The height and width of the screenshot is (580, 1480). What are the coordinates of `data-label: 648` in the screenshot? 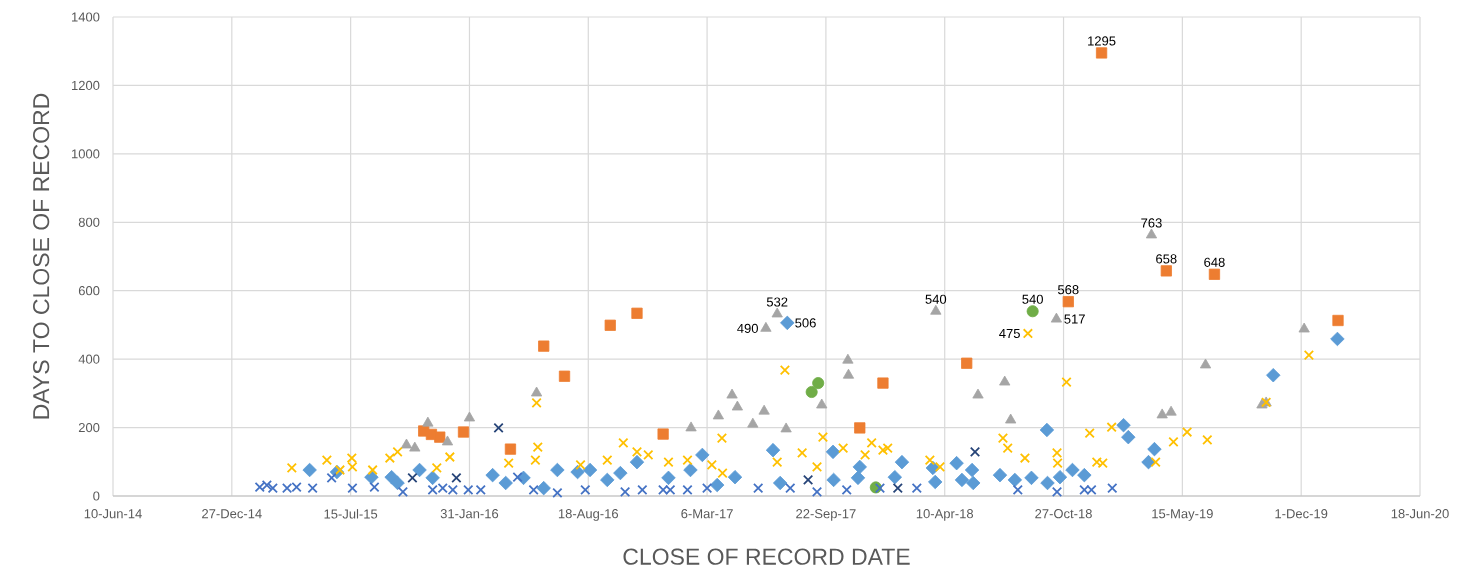 It's located at (1214, 262).